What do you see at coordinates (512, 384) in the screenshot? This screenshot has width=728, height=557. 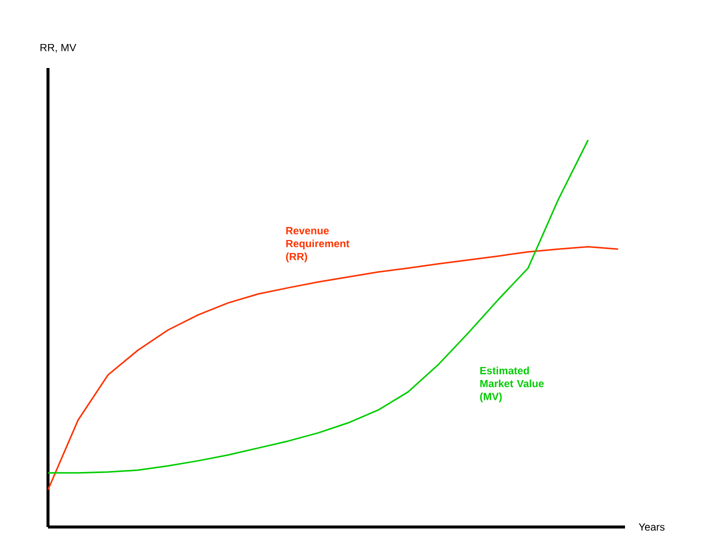 I see `text: Estimated Market Value (MV)` at bounding box center [512, 384].